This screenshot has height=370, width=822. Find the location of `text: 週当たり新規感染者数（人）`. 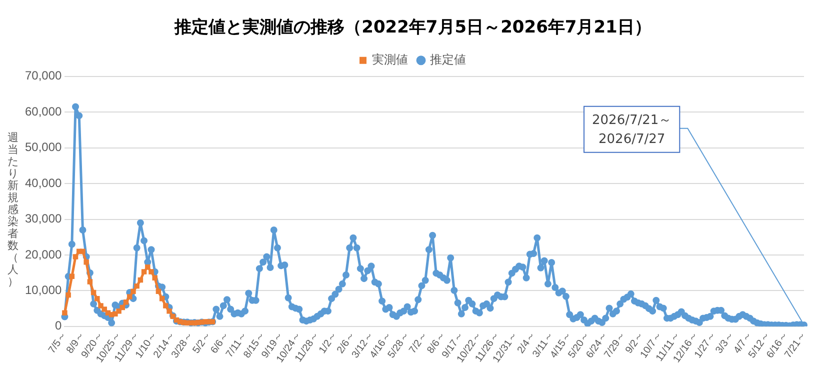

text: 週当たり新規感染者数（人） is located at coordinates (13, 209).